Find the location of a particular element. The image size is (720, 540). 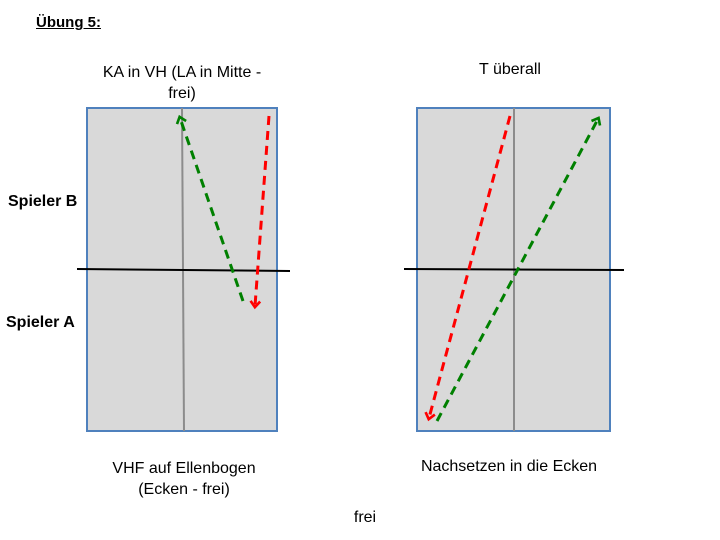

left-table-title: KA in VH (LA in Mitte - frei) is located at coordinates (182, 83).